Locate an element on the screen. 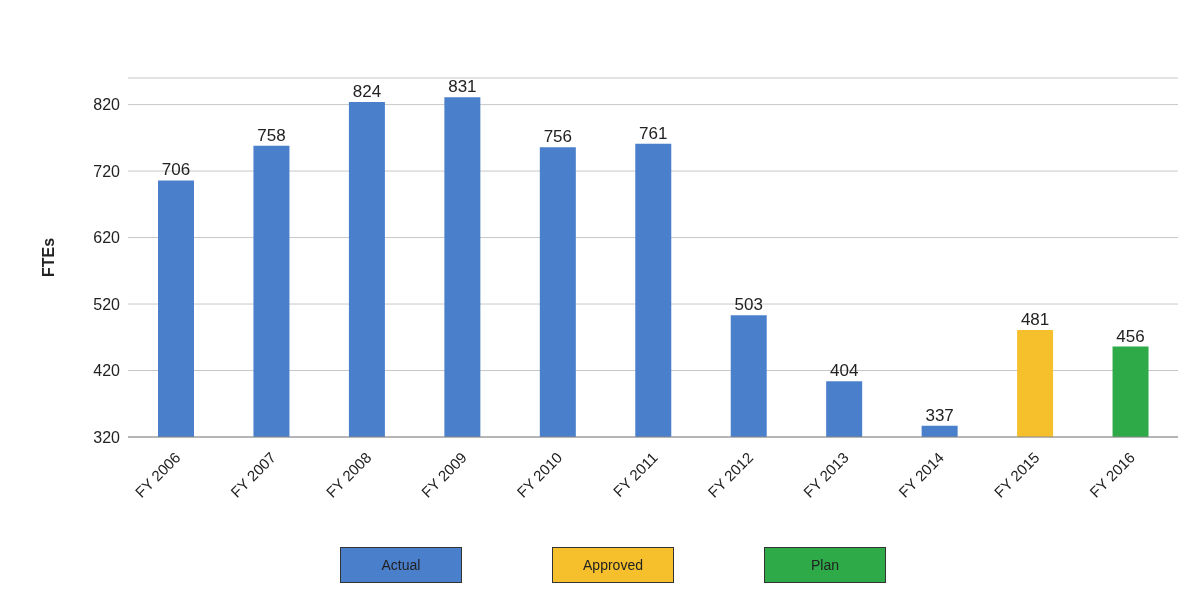 This screenshot has width=1194, height=605. data-label: 758 is located at coordinates (271, 135).